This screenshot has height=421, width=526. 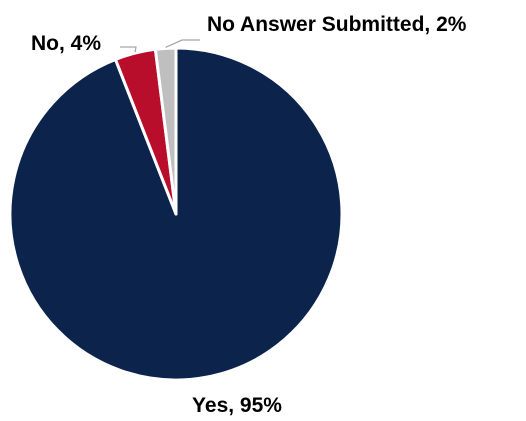 What do you see at coordinates (337, 24) in the screenshot?
I see `data-label-no-answer-submitted: No Answer Submitted, 2%` at bounding box center [337, 24].